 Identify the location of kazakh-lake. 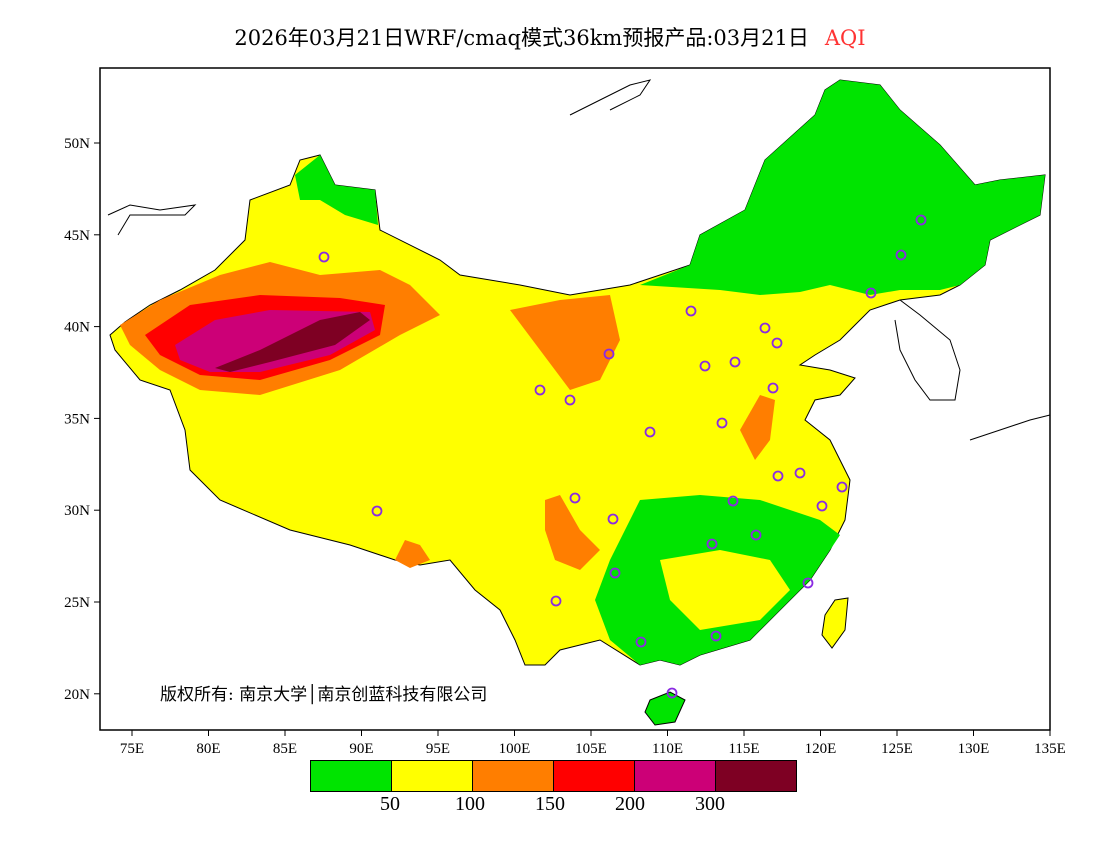
(152, 220).